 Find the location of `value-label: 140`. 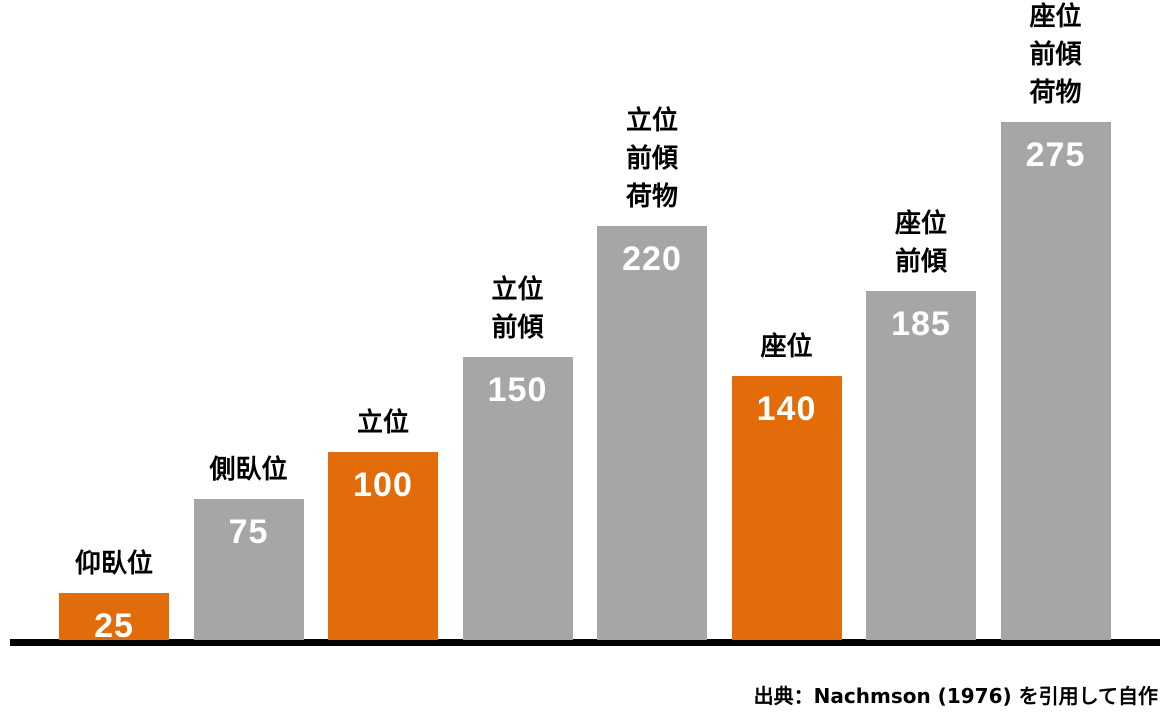

value-label: 140 is located at coordinates (786, 409).